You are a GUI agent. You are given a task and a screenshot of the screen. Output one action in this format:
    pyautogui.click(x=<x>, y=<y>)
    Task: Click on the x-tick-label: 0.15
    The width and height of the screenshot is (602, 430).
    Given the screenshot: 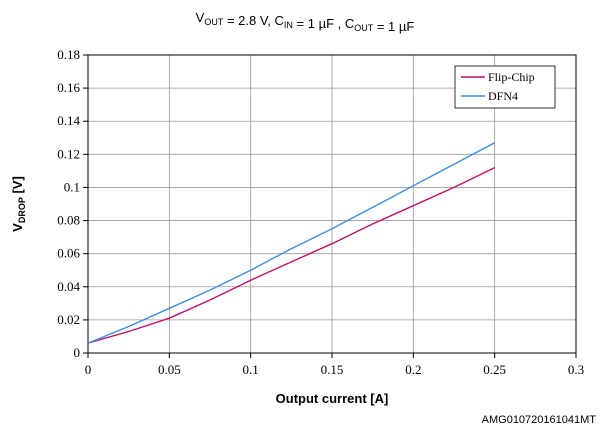 What is the action you would take?
    pyautogui.click(x=332, y=369)
    